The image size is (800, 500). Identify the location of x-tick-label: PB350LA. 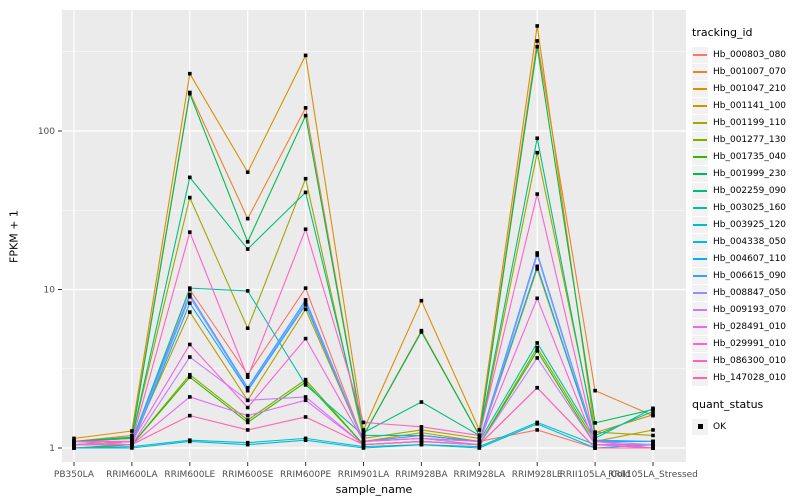
(74, 475).